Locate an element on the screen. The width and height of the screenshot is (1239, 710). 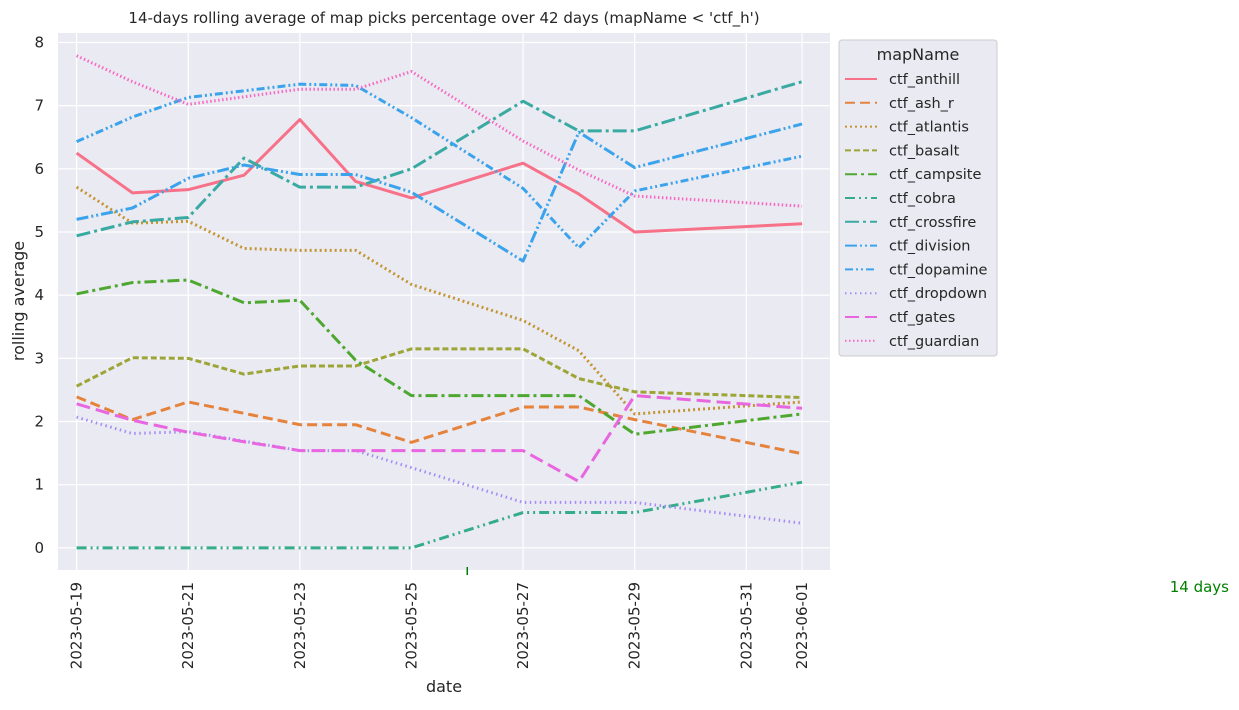
series-line-ctf-cobra is located at coordinates (439, 515).